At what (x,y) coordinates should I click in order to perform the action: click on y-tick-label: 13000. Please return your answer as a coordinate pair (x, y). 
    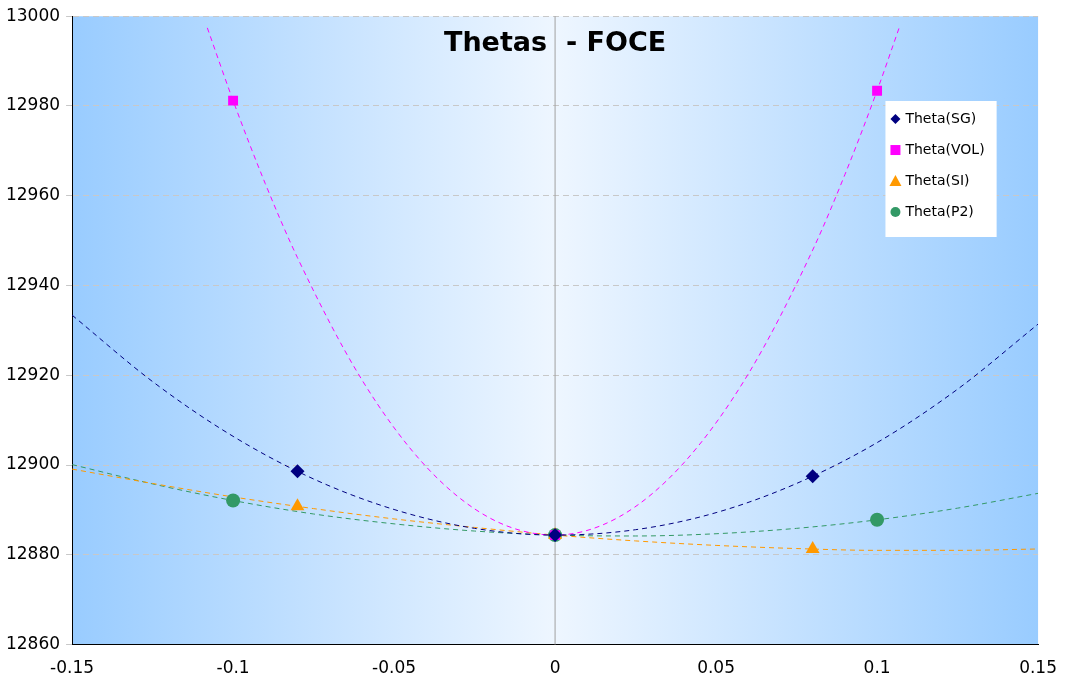
    Looking at the image, I should click on (33, 14).